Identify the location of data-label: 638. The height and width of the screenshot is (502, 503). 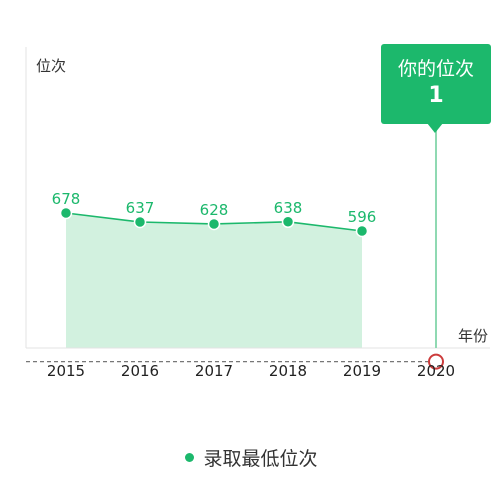
(288, 208).